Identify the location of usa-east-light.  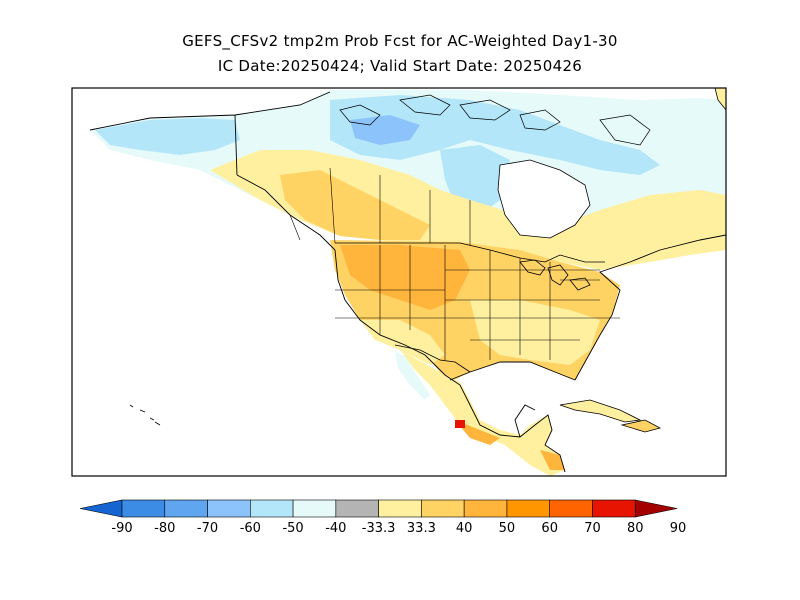
(535, 332).